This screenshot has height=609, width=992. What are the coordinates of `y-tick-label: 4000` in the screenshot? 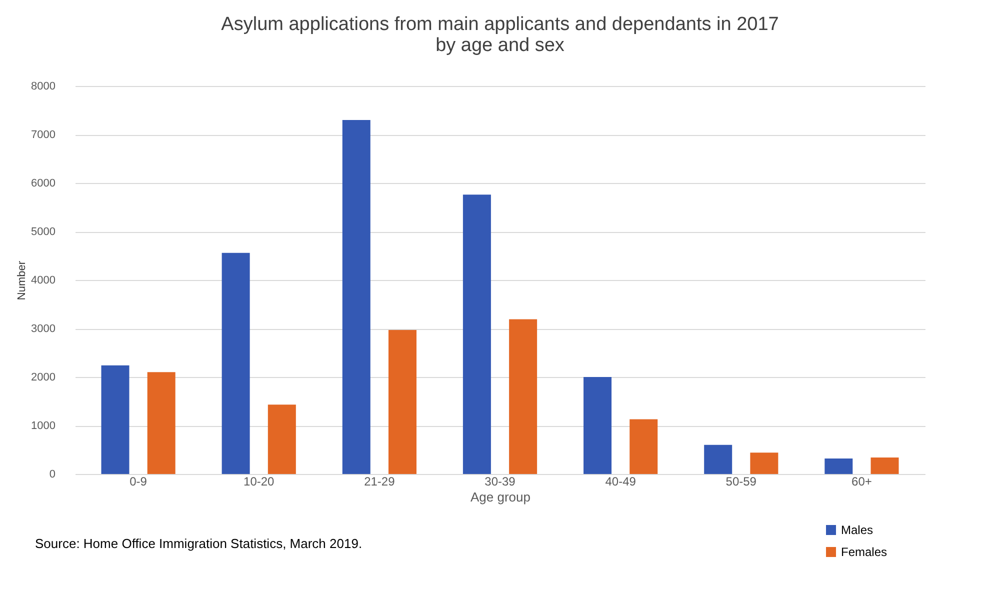 It's located at (43, 280).